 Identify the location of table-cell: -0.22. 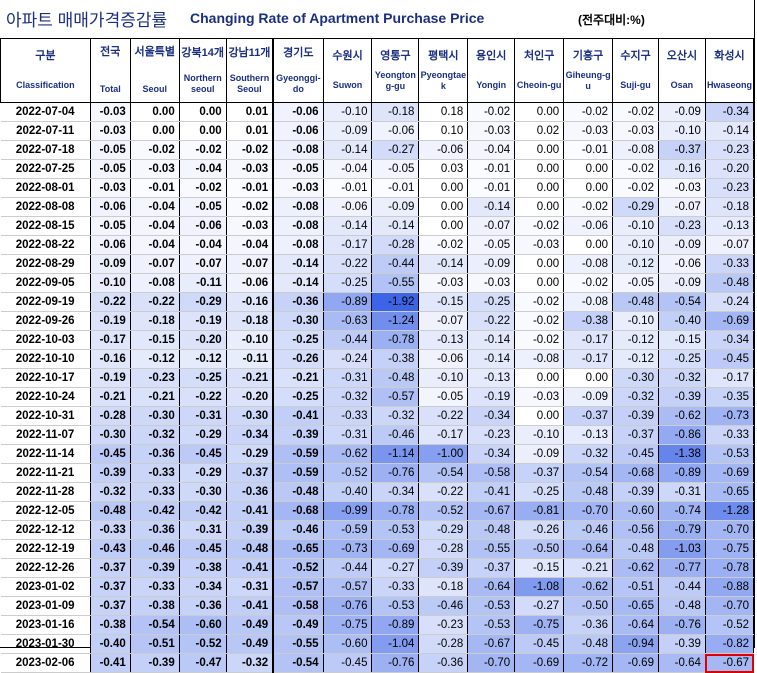
(203, 397).